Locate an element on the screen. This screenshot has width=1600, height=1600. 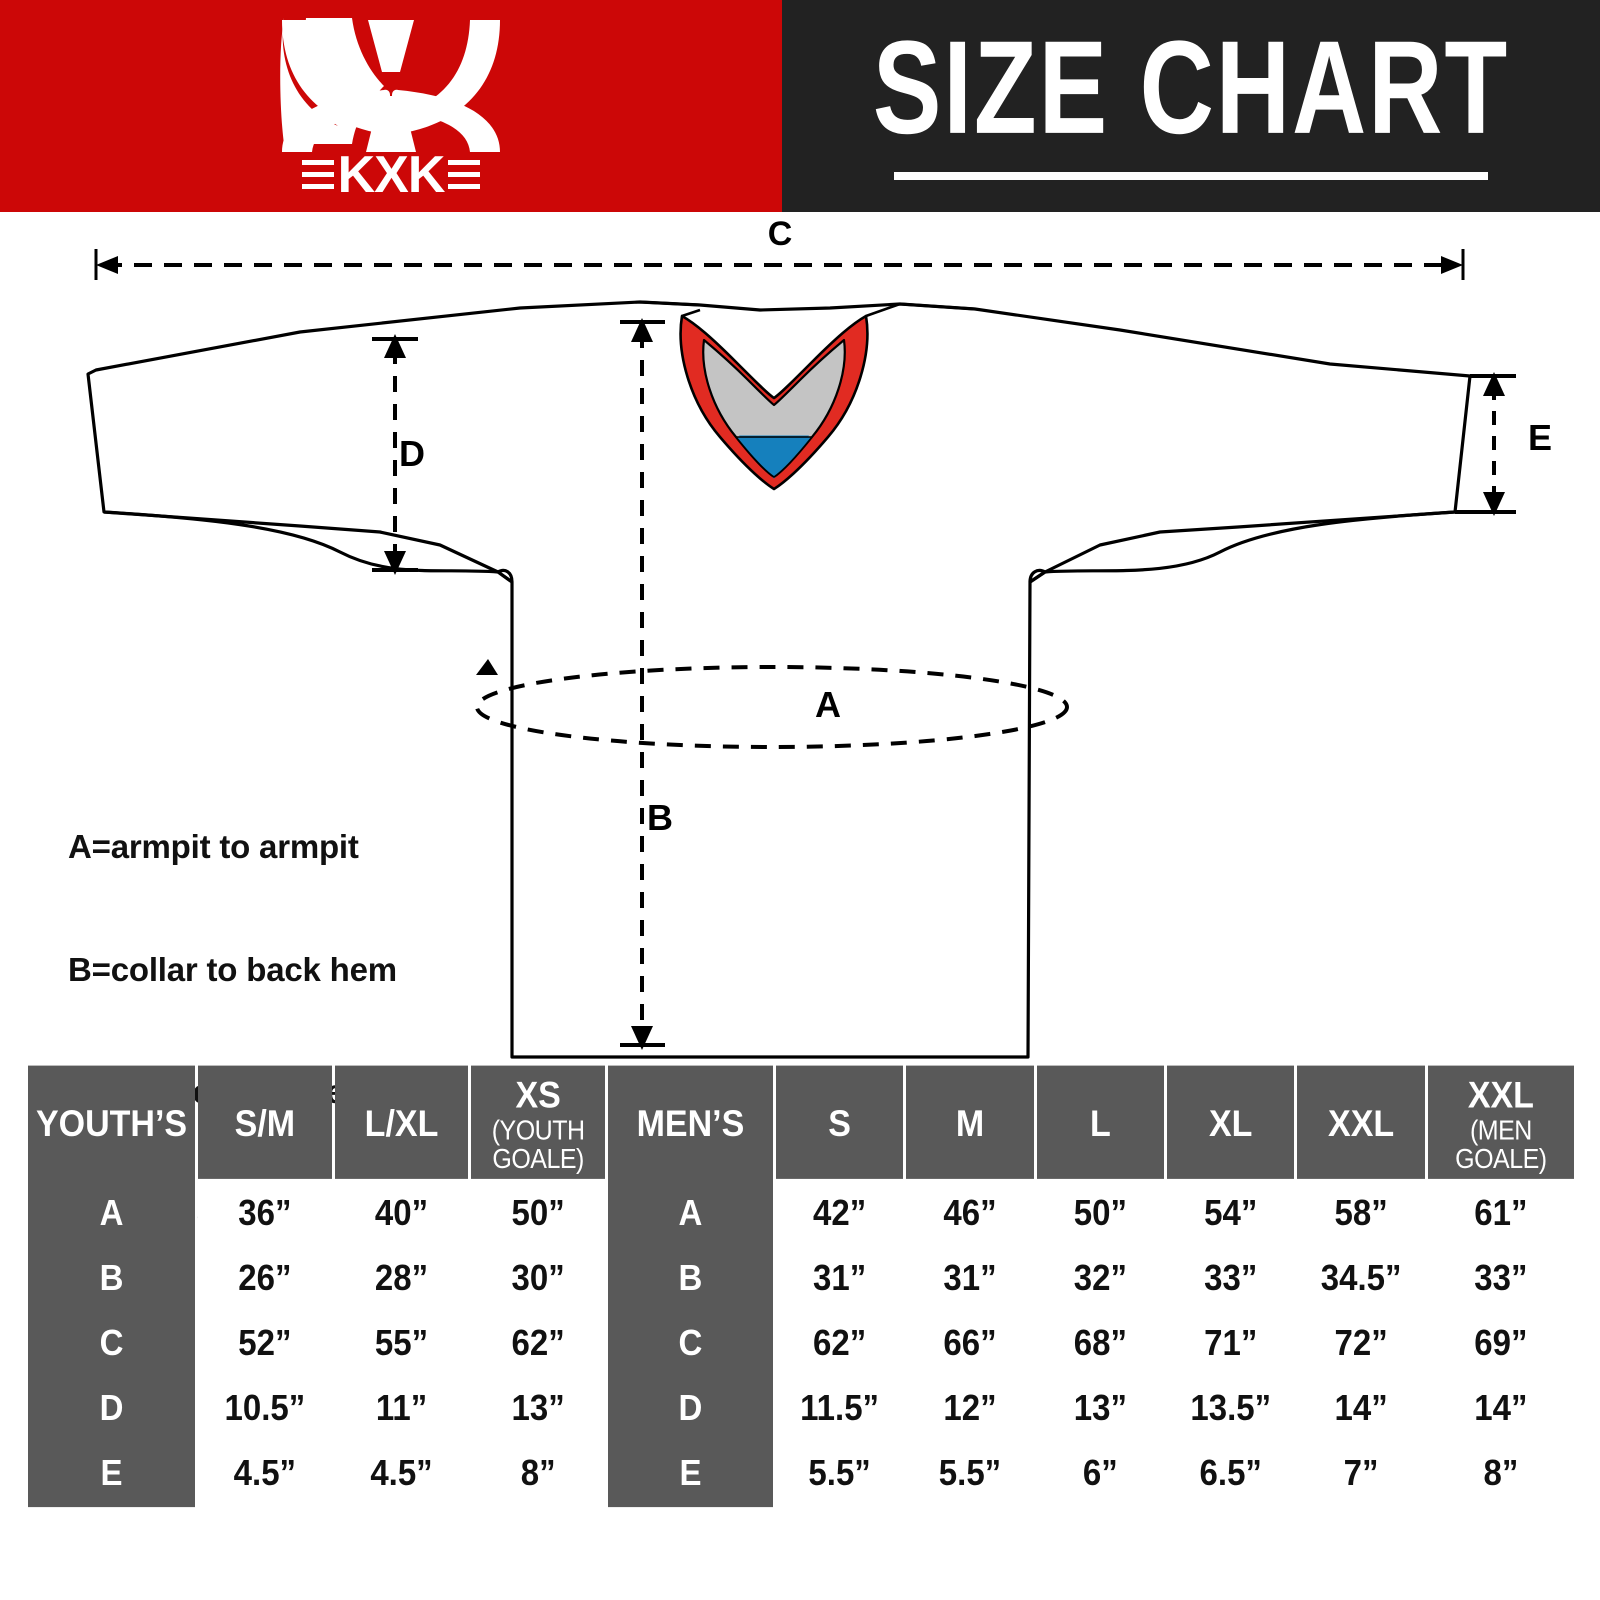
title-panel: SIZE CHART is located at coordinates (1191, 106).